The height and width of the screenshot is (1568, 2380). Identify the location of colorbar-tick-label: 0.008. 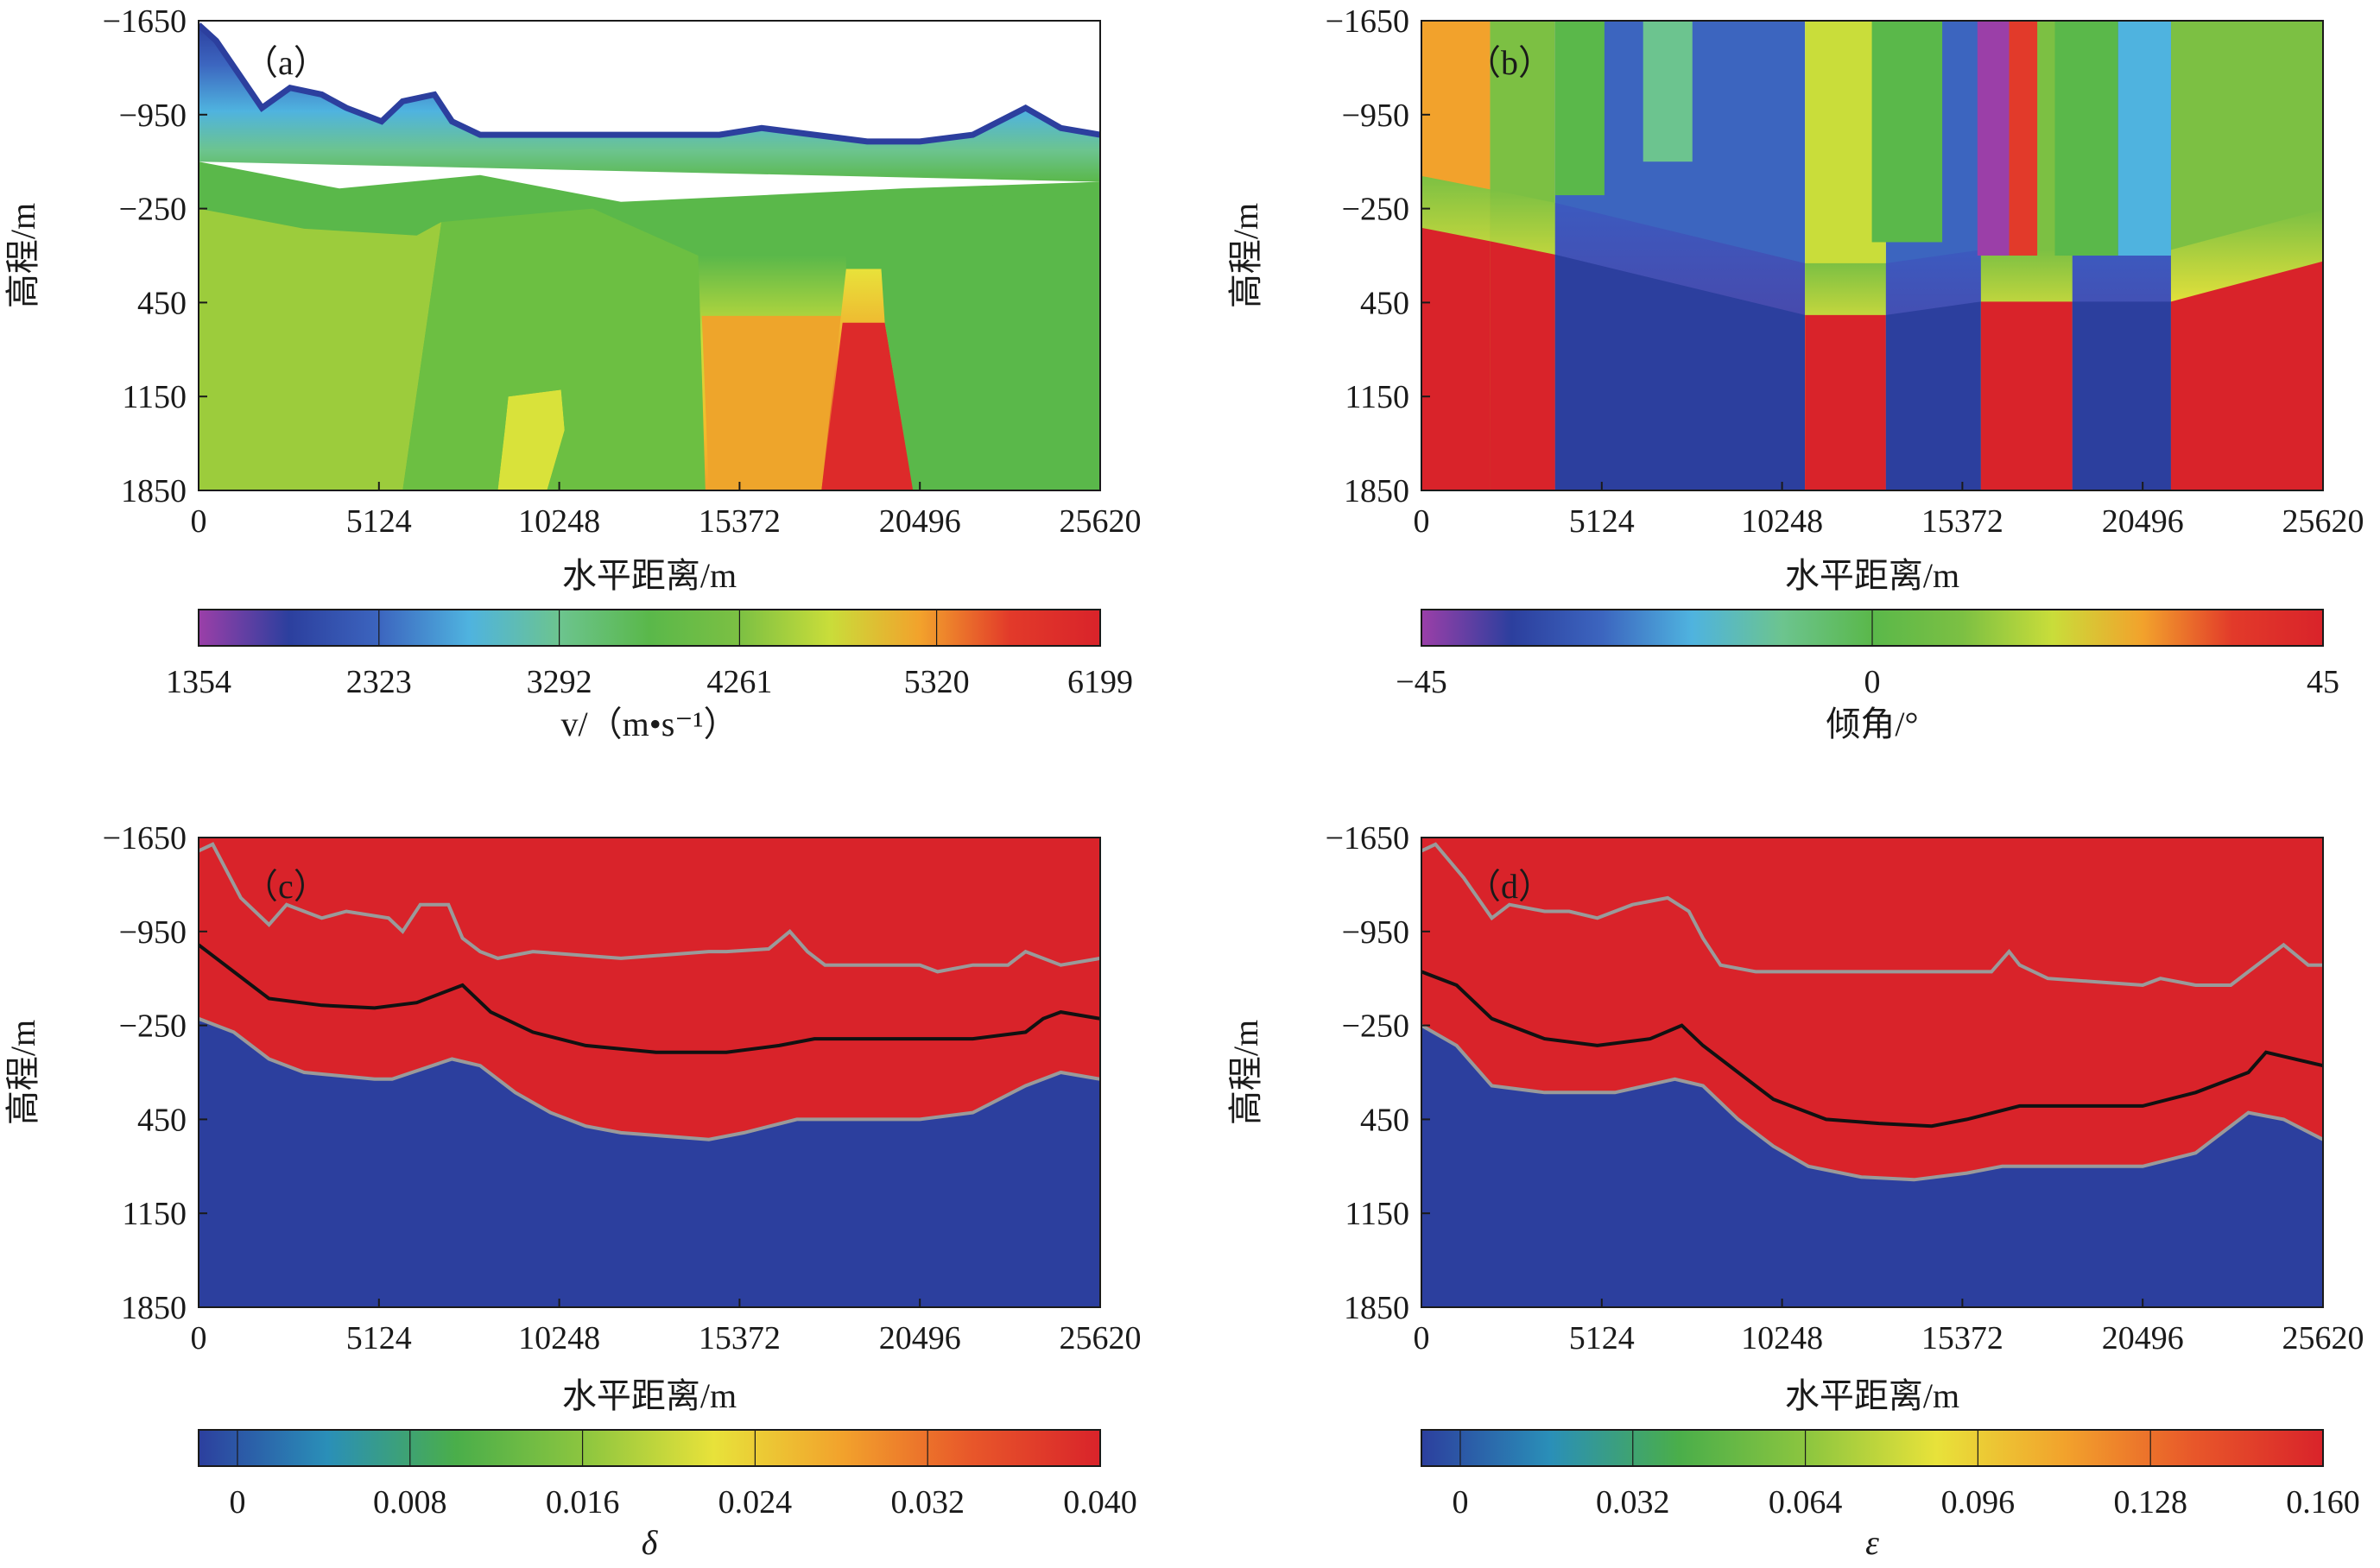
(410, 1502).